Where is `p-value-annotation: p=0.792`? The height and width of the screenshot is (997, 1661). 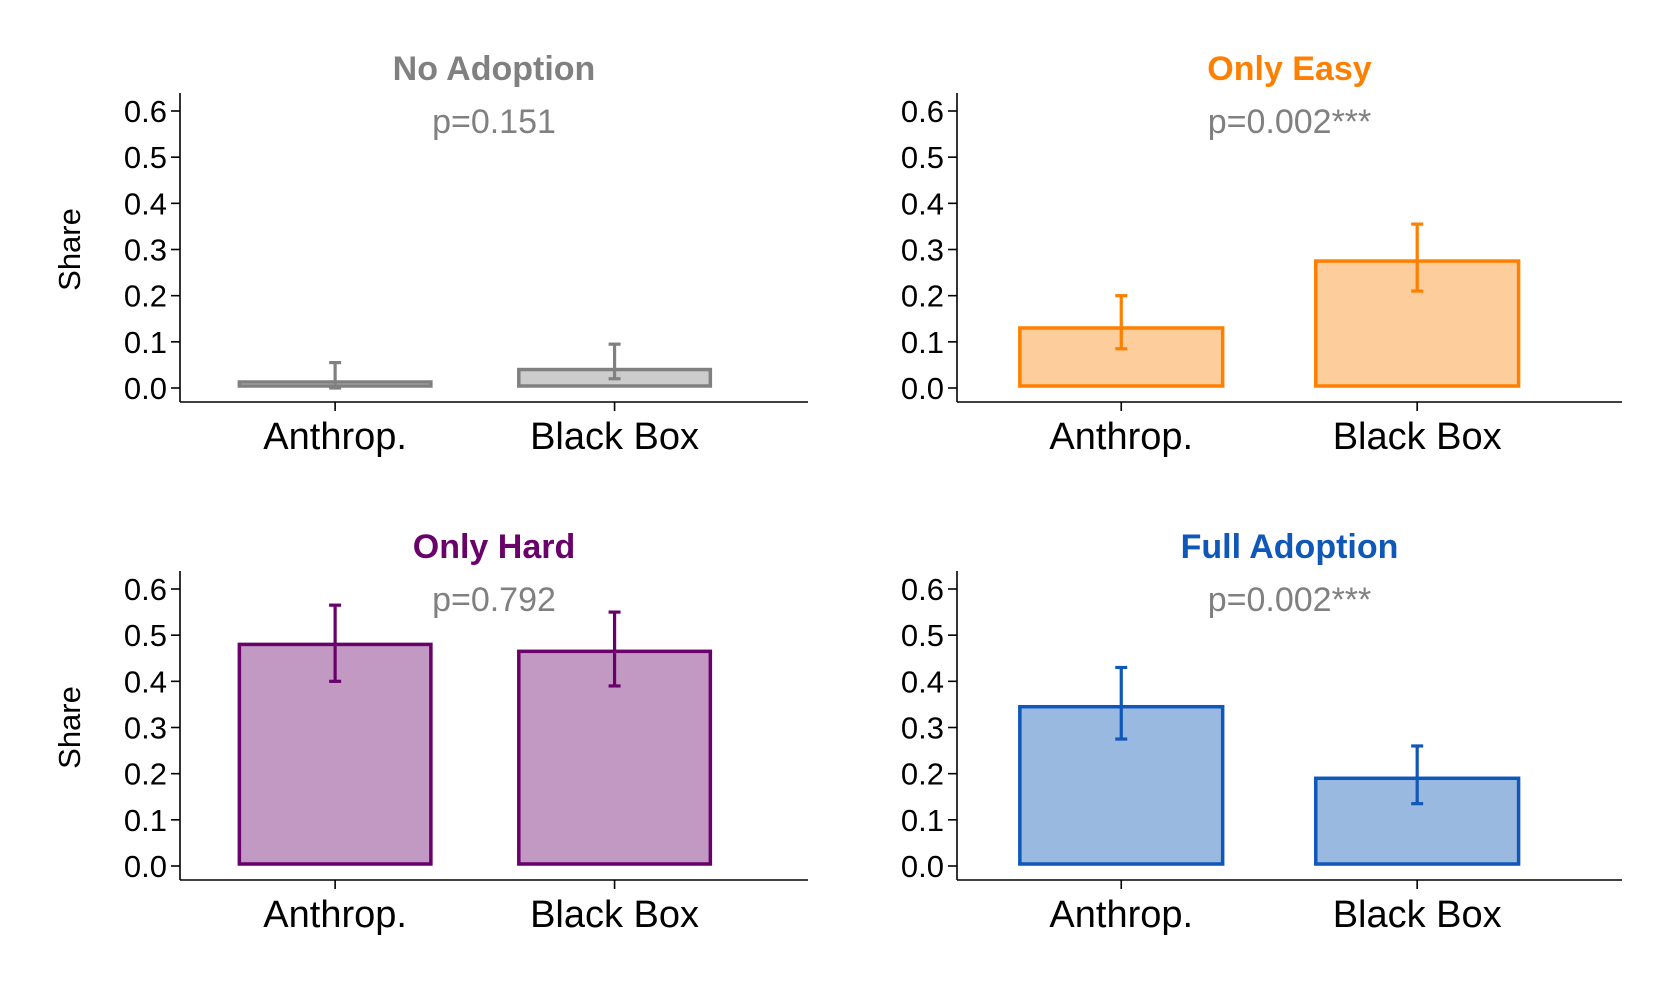
p-value-annotation: p=0.792 is located at coordinates (494, 600).